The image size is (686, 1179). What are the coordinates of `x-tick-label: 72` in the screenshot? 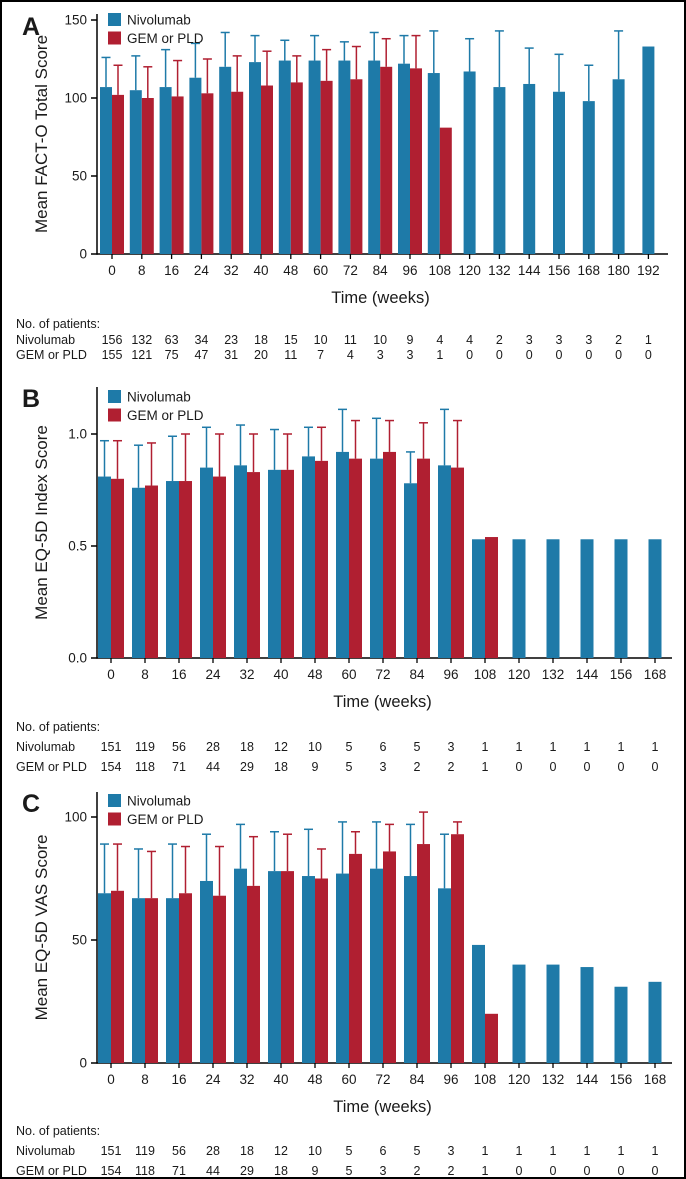 It's located at (382, 1079).